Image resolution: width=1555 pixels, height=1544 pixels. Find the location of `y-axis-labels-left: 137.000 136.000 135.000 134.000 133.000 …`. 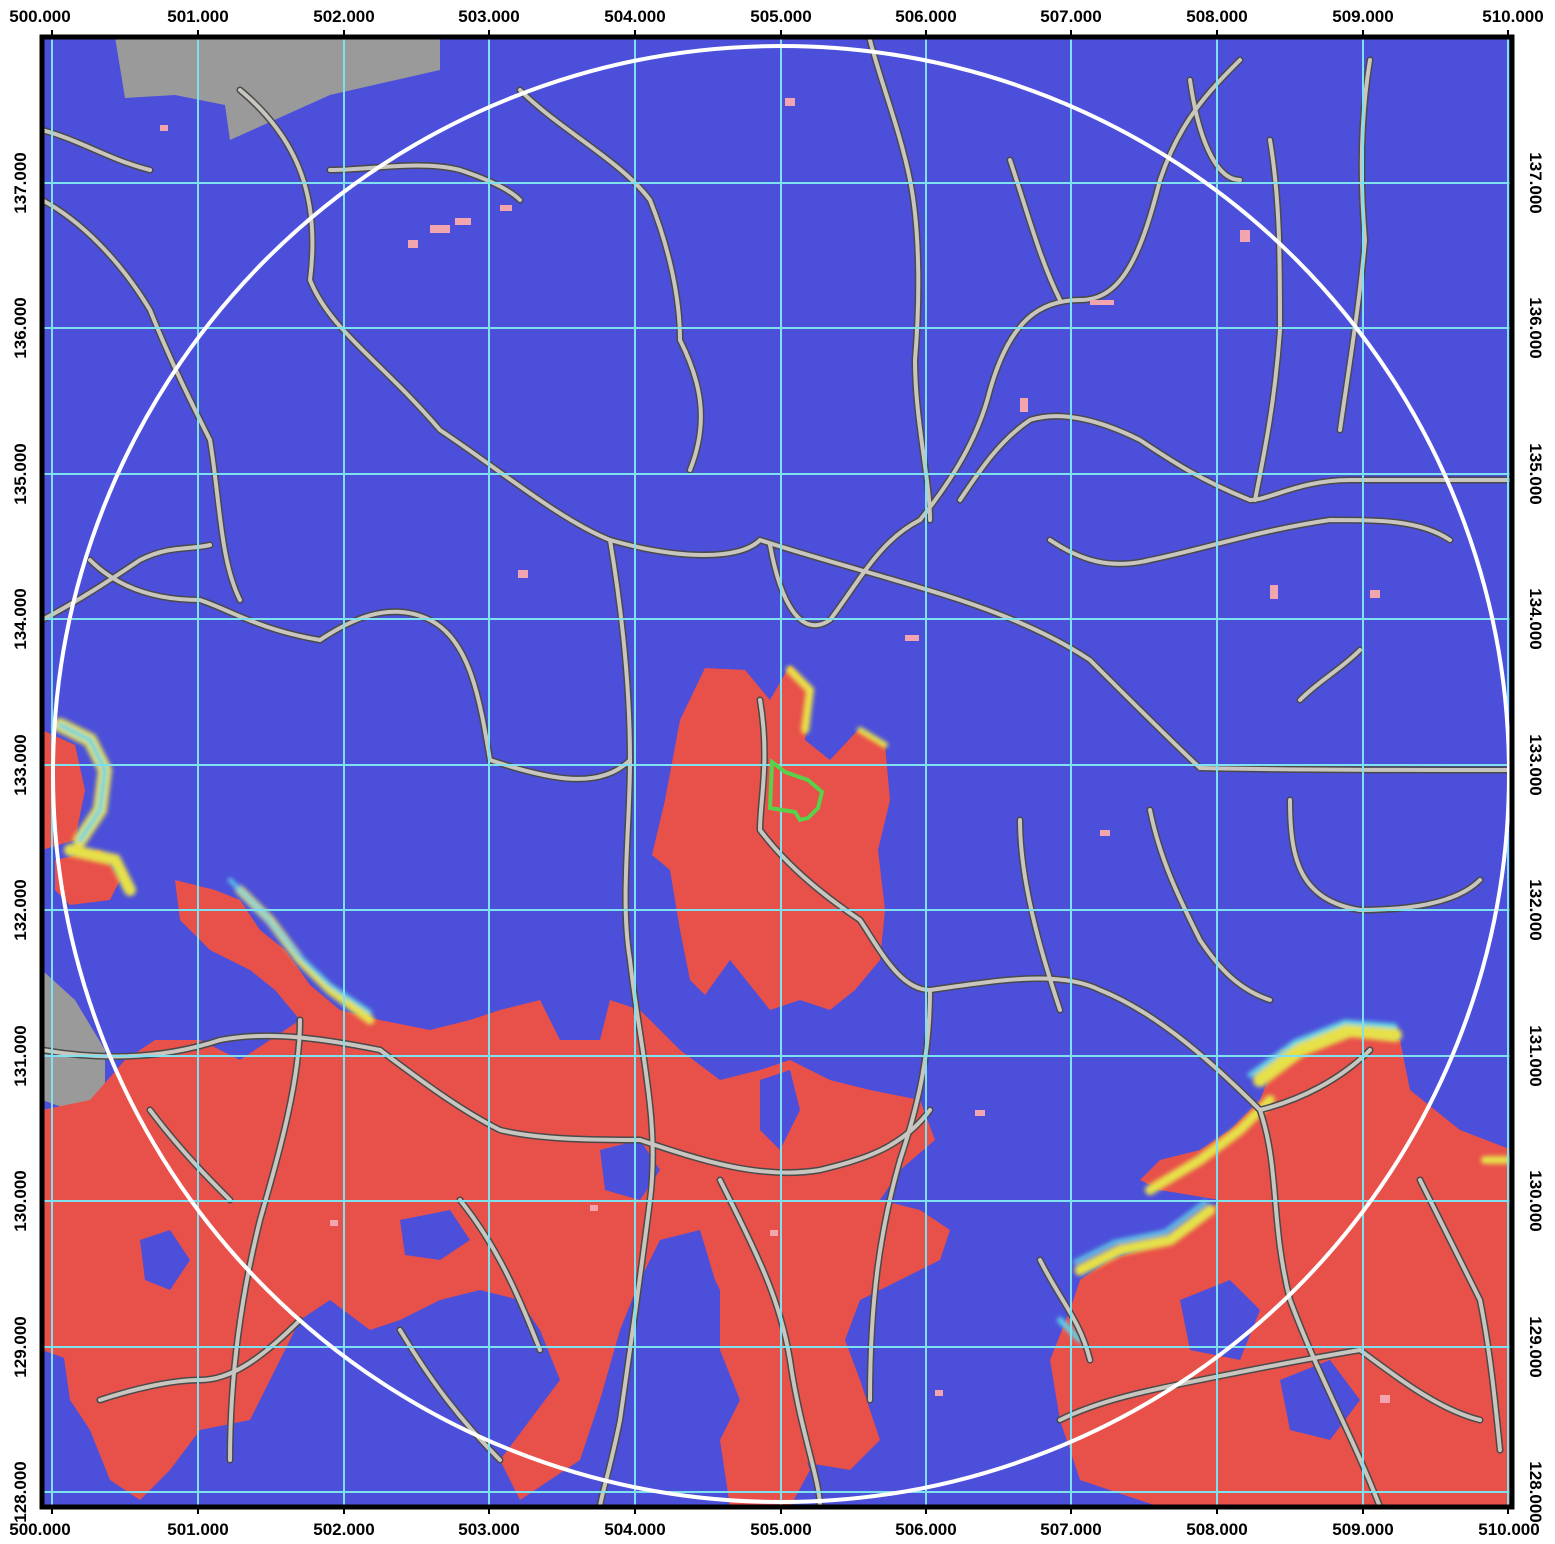

y-axis-labels-left: 137.000 136.000 135.000 134.000 133.000 … is located at coordinates (20, 837).